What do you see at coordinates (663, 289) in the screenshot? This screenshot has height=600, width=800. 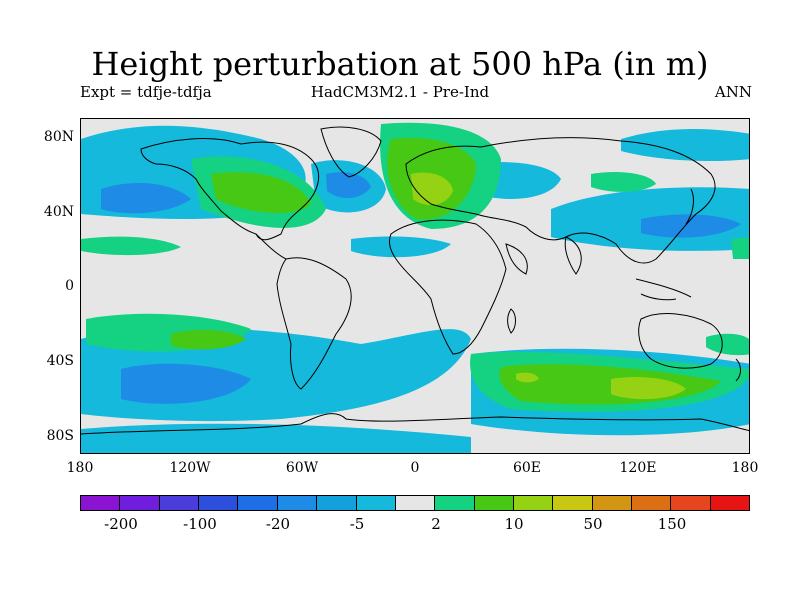 I see `coastline-se-asia` at bounding box center [663, 289].